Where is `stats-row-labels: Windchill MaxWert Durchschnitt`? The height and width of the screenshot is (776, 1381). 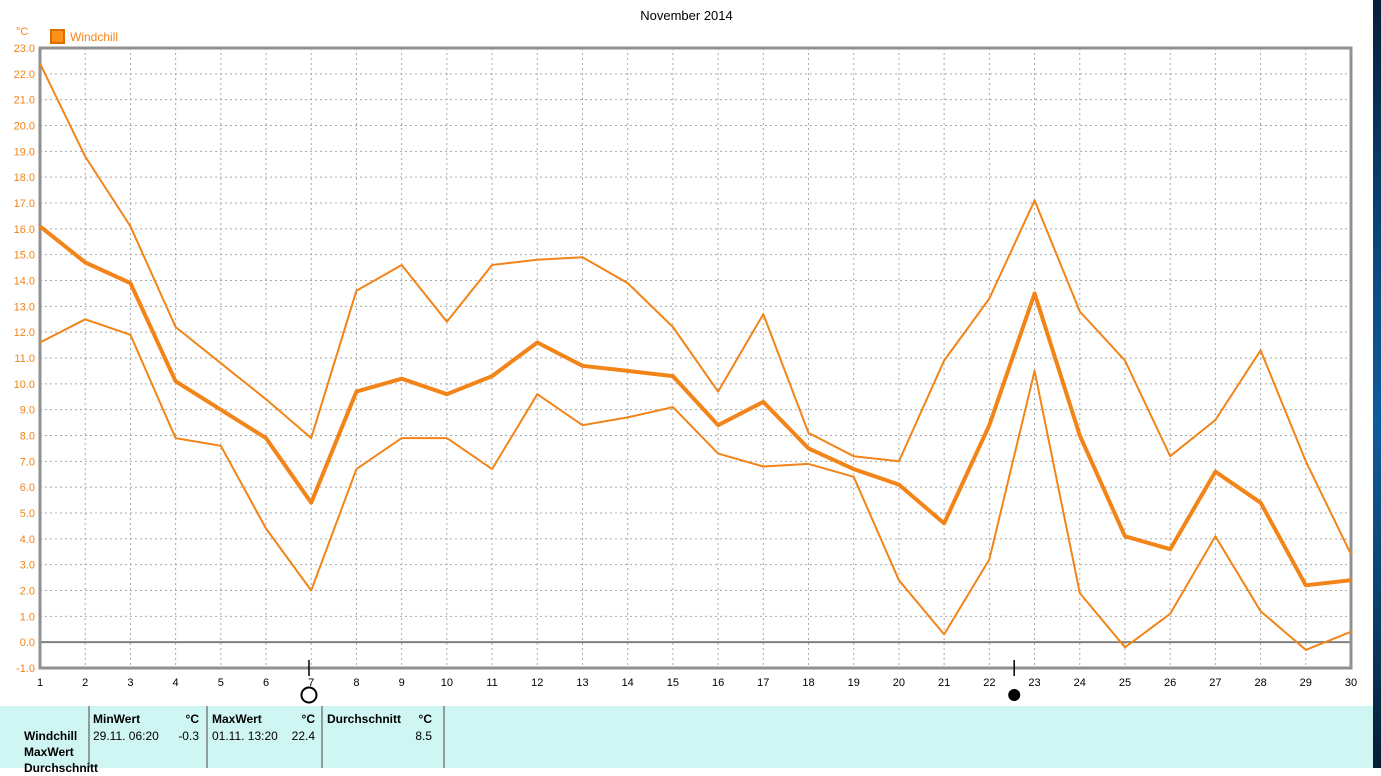
stats-row-labels: Windchill MaxWert Durchschnitt is located at coordinates (61, 740).